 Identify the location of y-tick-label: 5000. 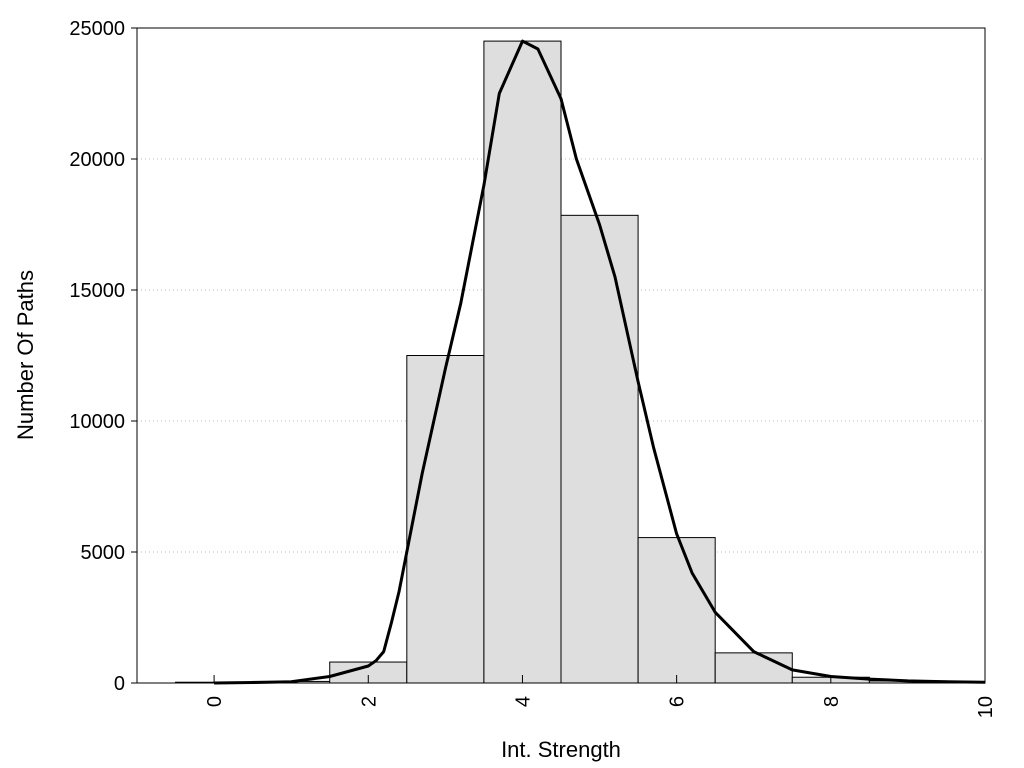
(103, 553).